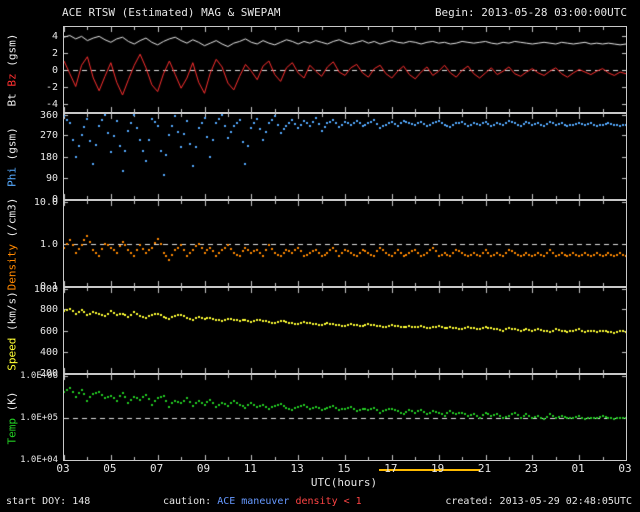  I want to click on panel-bt-bz, so click(345, 69).